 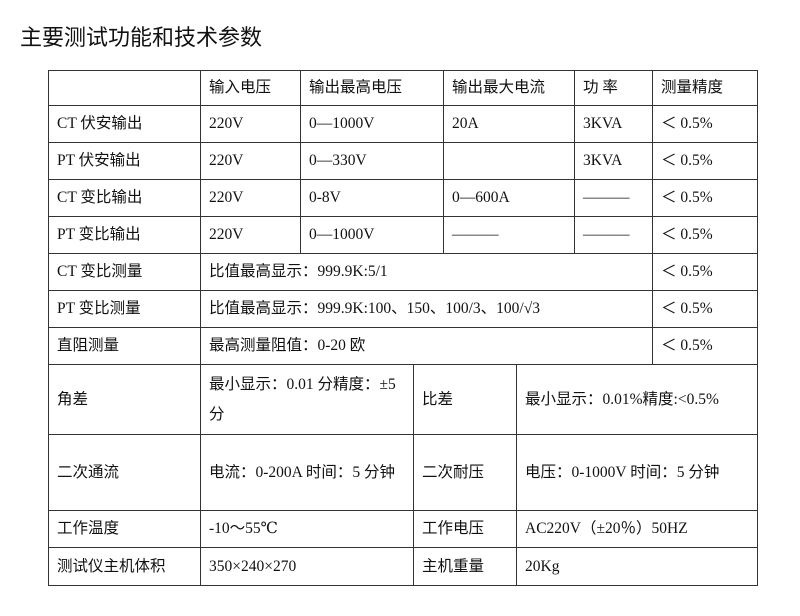 What do you see at coordinates (307, 399) in the screenshot?
I see `table-cell: 最小显示：0.01 分精度：±5 分` at bounding box center [307, 399].